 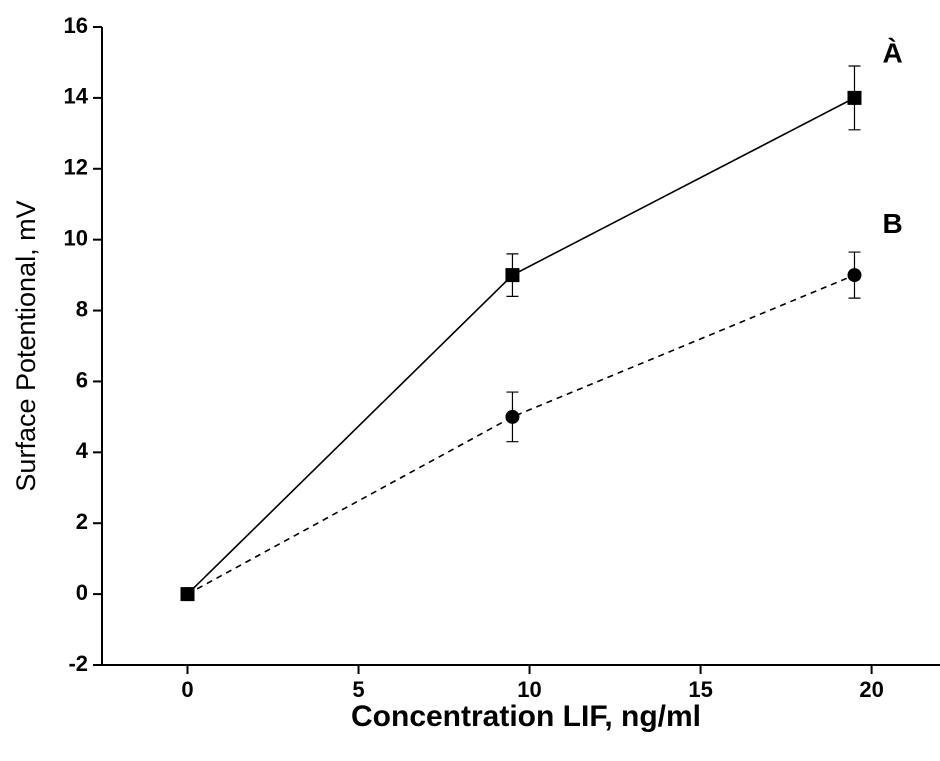 I want to click on y-tick-label: 12, so click(x=76, y=167).